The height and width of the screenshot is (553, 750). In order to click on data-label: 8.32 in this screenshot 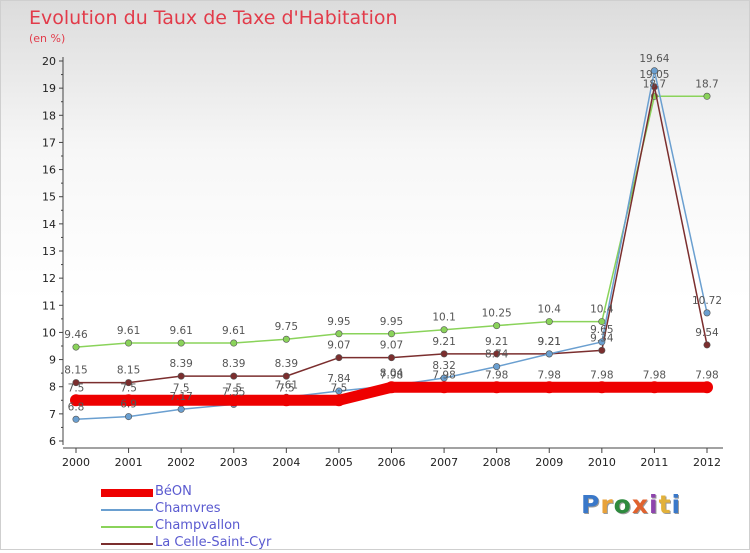, I will do `click(443, 366)`.